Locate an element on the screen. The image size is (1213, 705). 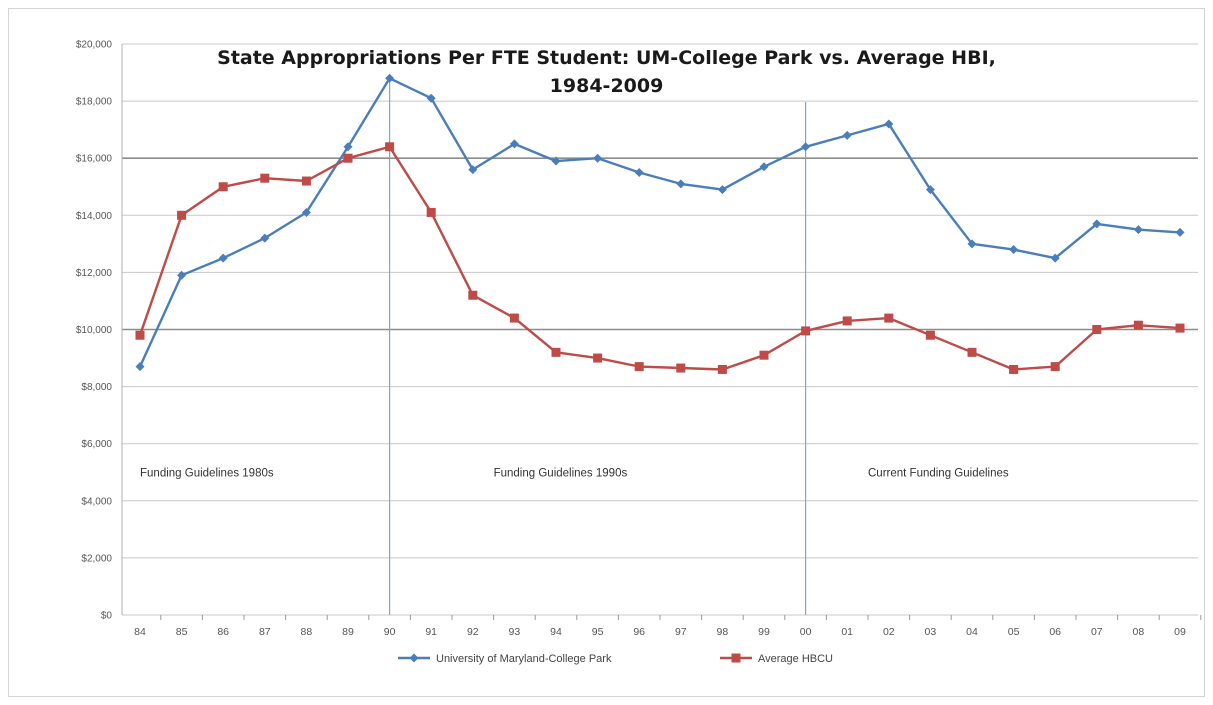
x-tick-label: 99 is located at coordinates (764, 632).